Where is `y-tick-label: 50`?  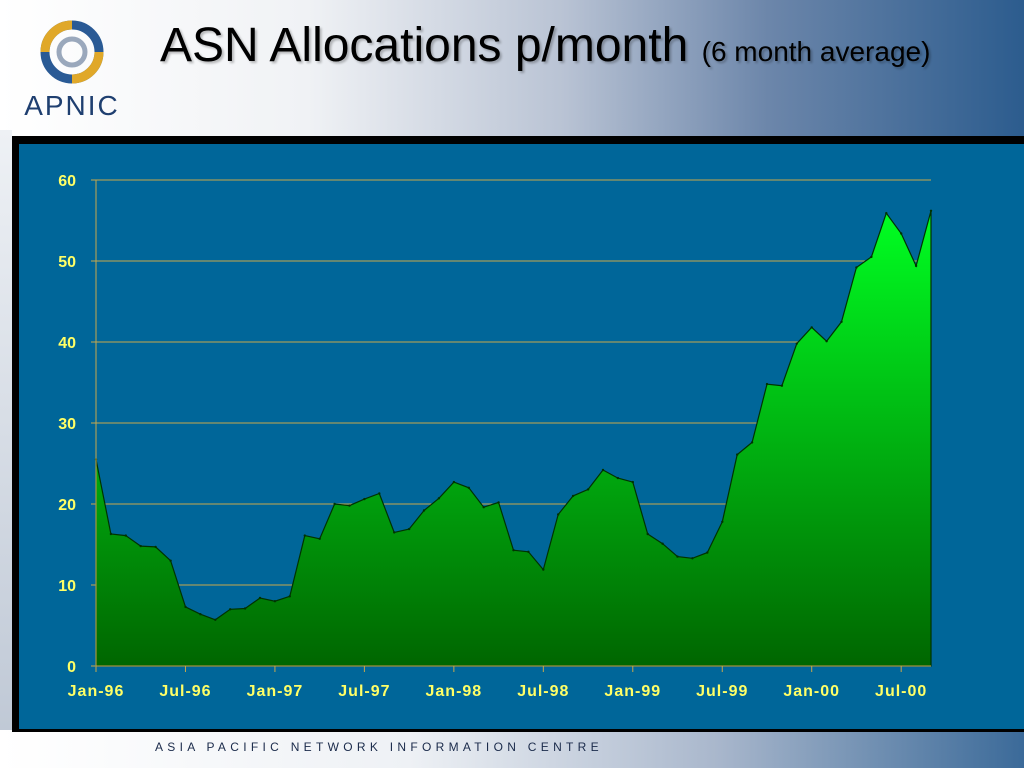
y-tick-label: 50 is located at coordinates (67, 262).